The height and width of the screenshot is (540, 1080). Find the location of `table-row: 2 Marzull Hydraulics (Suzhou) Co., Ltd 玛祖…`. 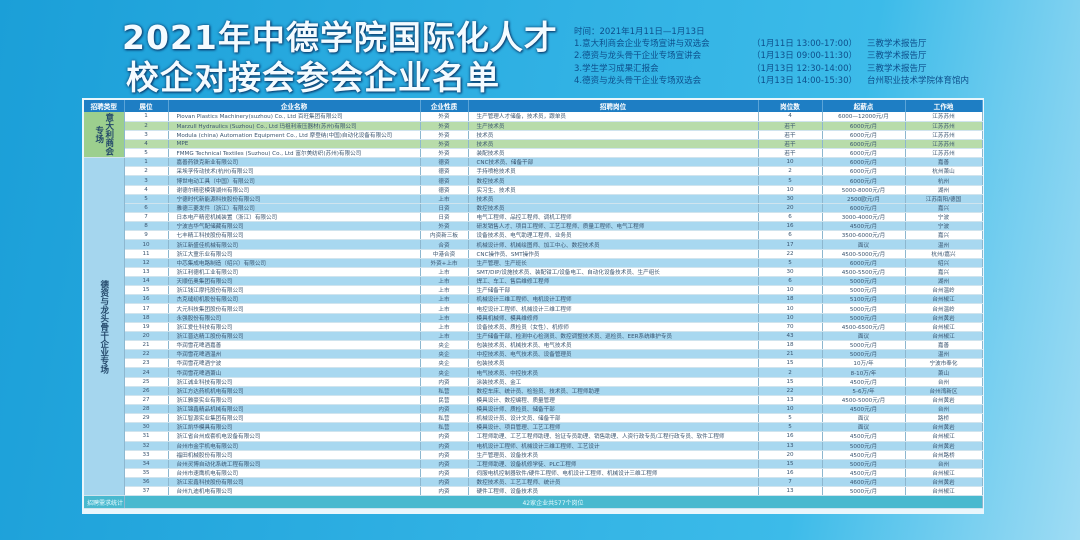

table-row: 2 Marzull Hydraulics (Suzhou) Co., Ltd 玛祖… is located at coordinates (533, 126).